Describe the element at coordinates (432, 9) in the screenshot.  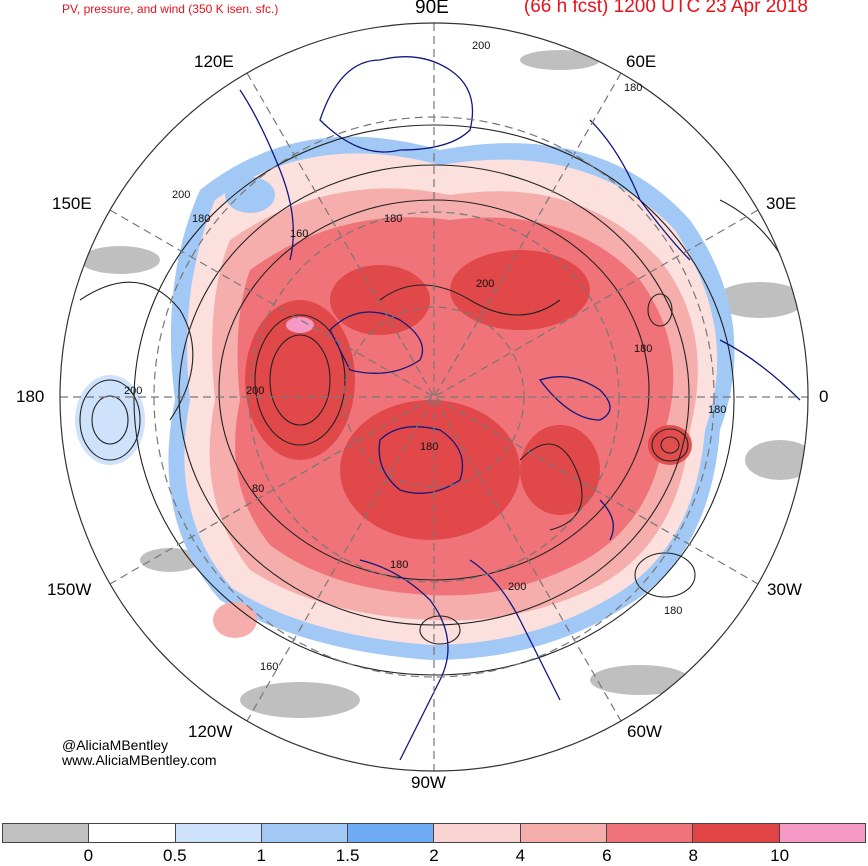
I see `lon-label-90e: 90E` at that location.